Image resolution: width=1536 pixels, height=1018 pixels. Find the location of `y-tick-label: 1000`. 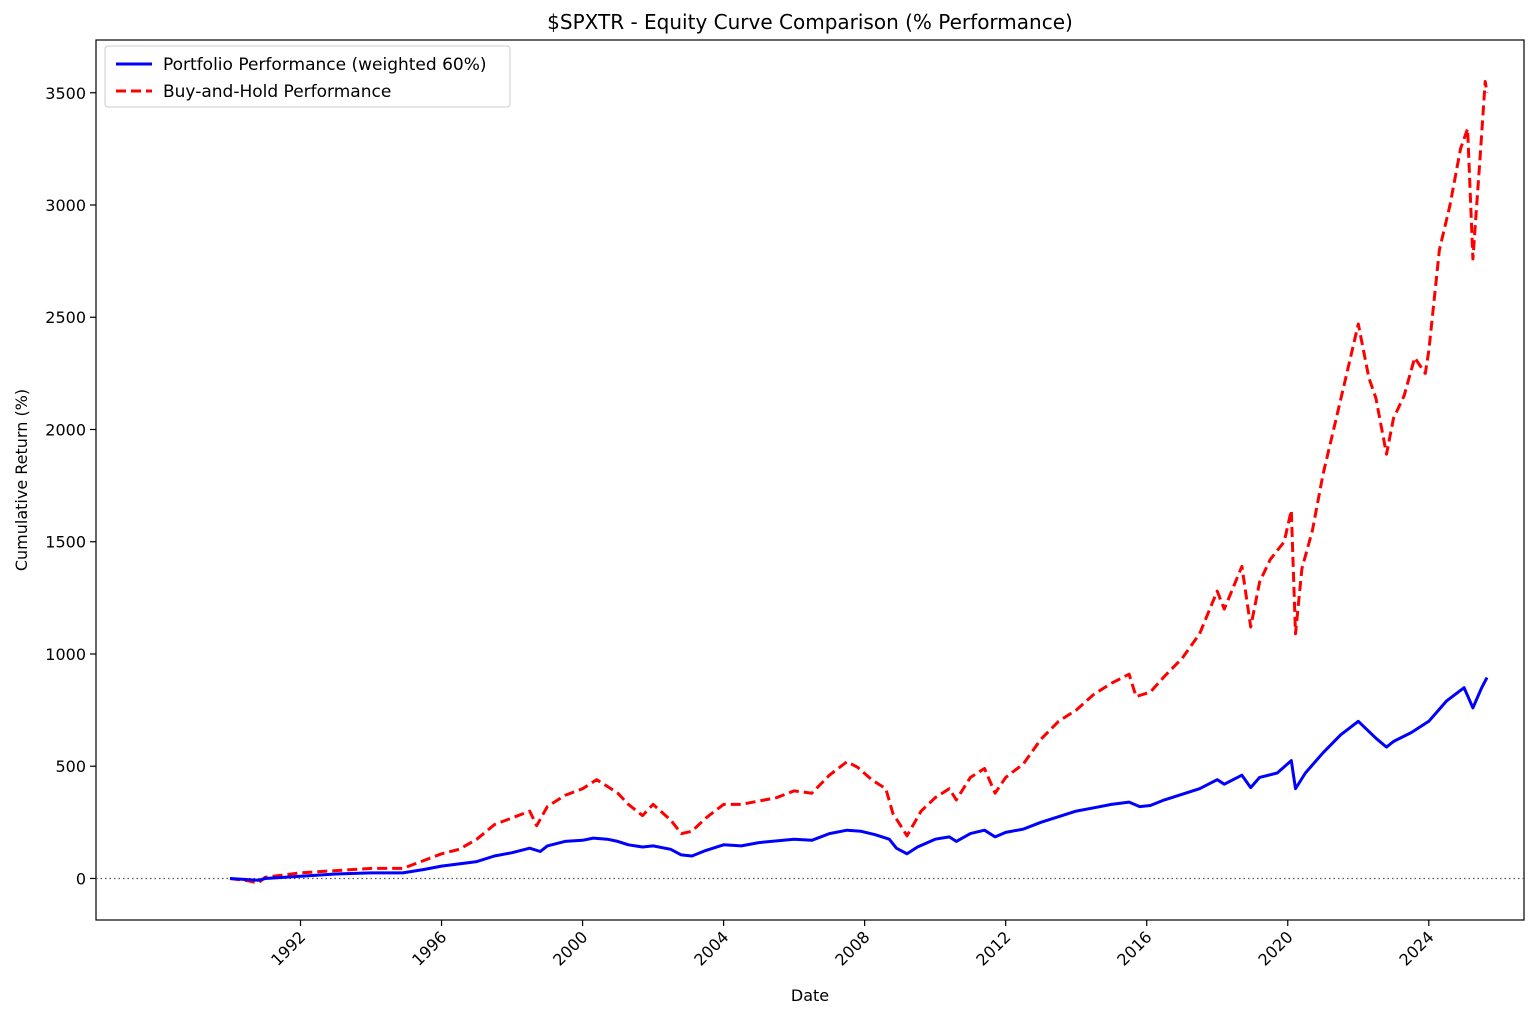

y-tick-label: 1000 is located at coordinates (65, 654).